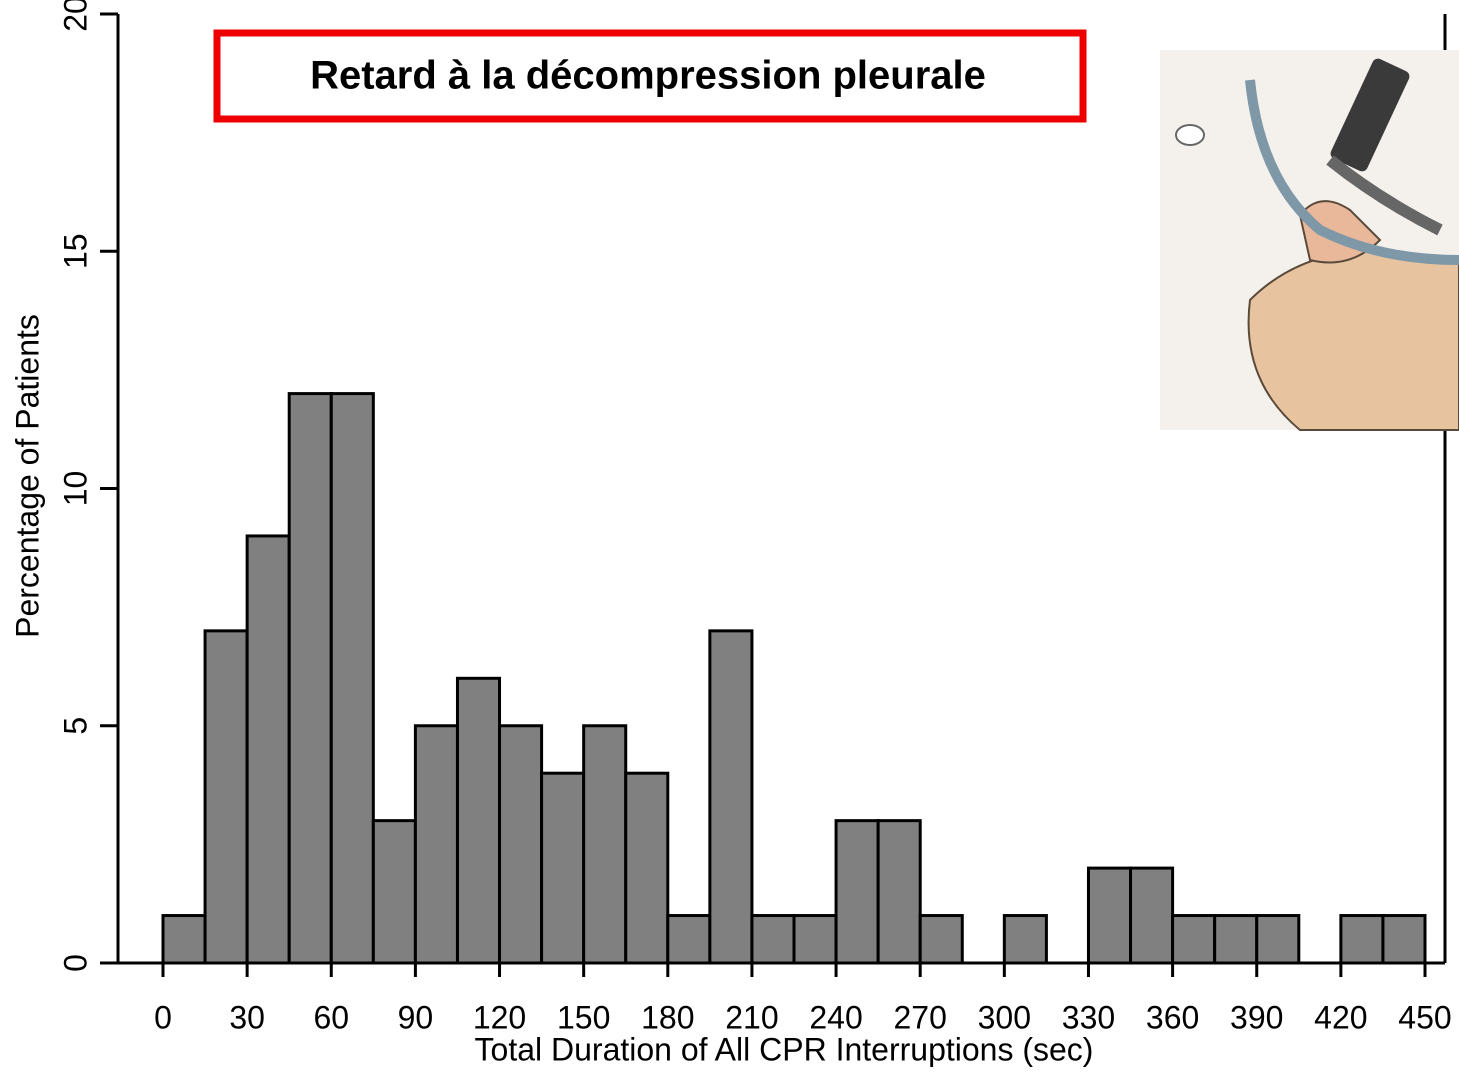 This screenshot has width=1459, height=1072. I want to click on x-tick-label: 0, so click(163, 1017).